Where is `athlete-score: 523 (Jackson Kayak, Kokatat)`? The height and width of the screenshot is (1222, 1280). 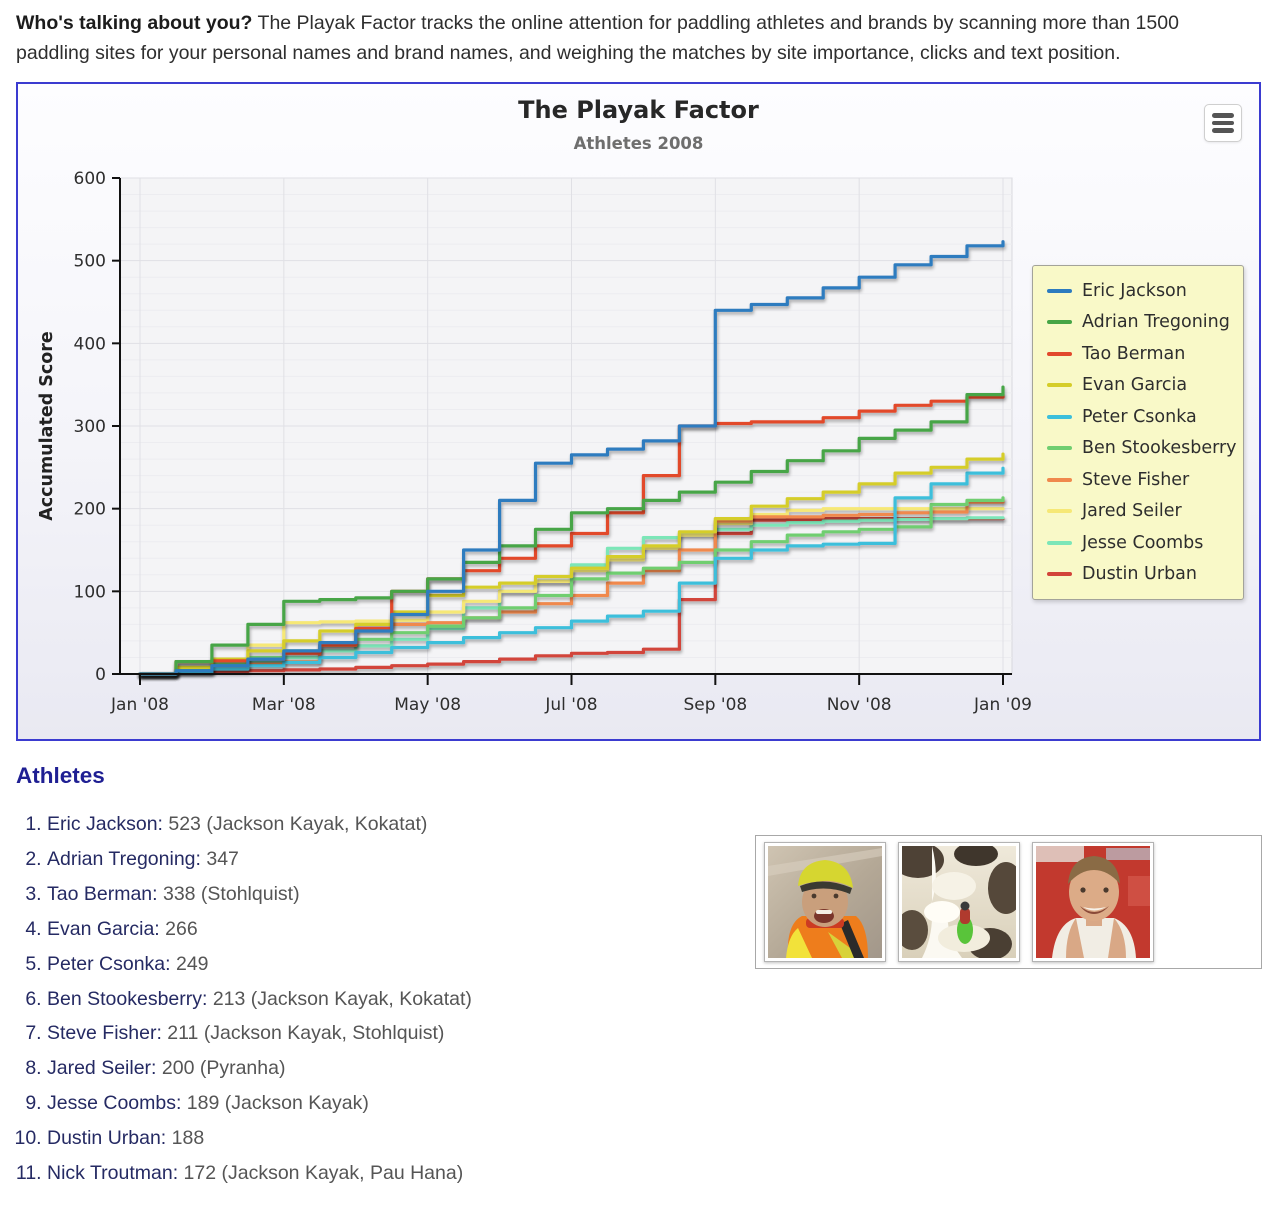
athlete-score: 523 (Jackson Kayak, Kokatat) is located at coordinates (295, 824).